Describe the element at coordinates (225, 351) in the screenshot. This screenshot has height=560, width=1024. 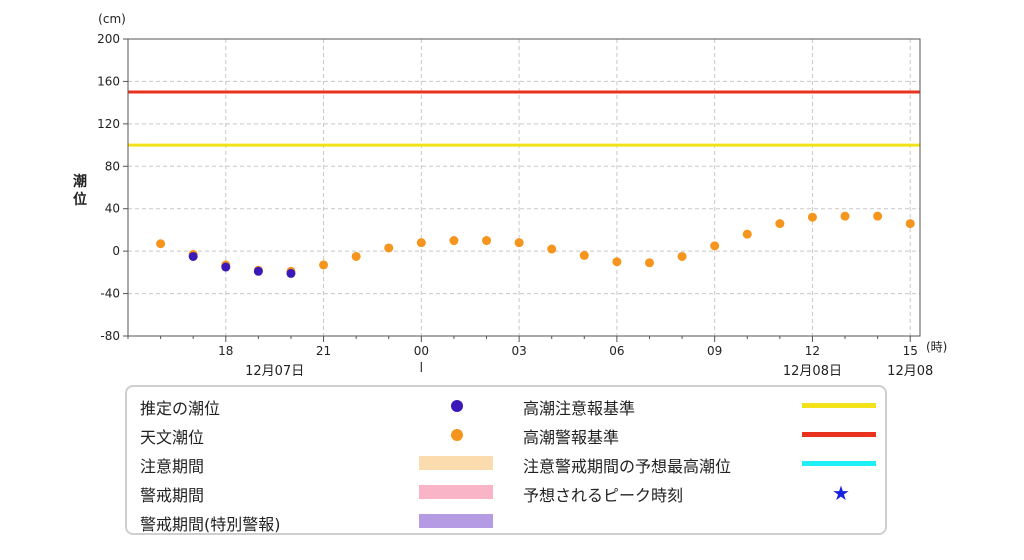
I see `x-tick-label: 18` at that location.